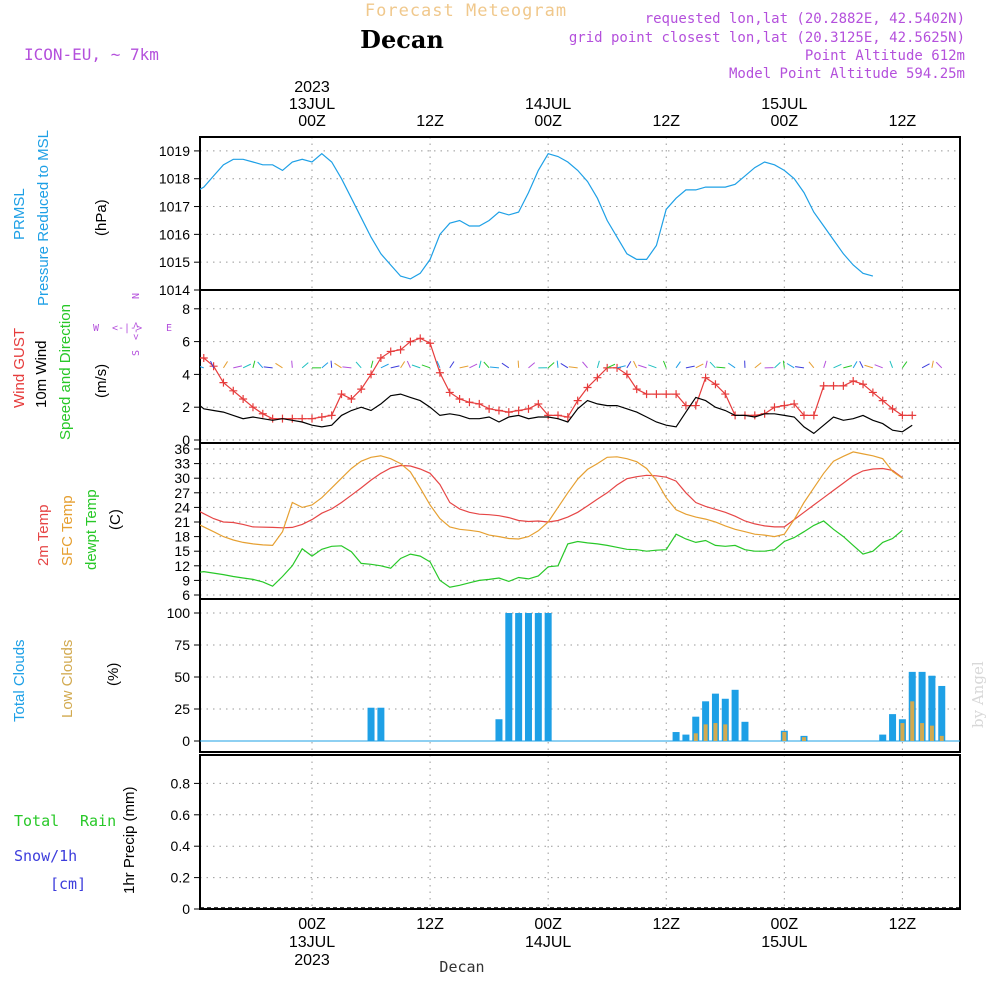  What do you see at coordinates (551, 554) in the screenshot?
I see `series-dewpt-temp` at bounding box center [551, 554].